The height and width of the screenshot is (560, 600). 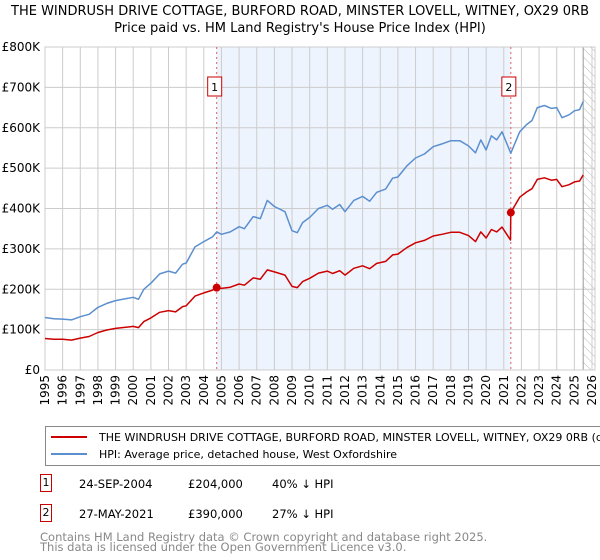 I want to click on x-tick-label: 2003, so click(x=186, y=390).